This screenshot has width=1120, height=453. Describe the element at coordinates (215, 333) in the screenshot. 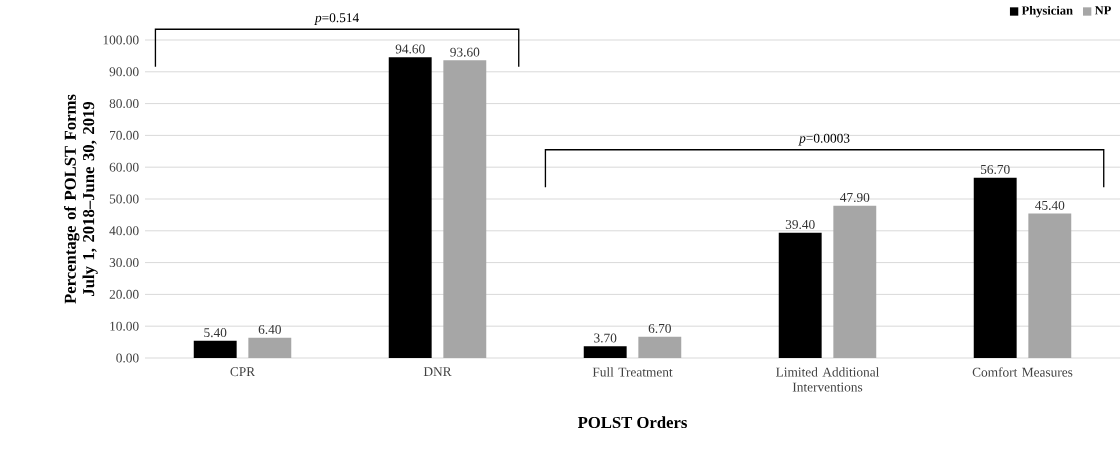

I see `data-label: 5.40` at that location.